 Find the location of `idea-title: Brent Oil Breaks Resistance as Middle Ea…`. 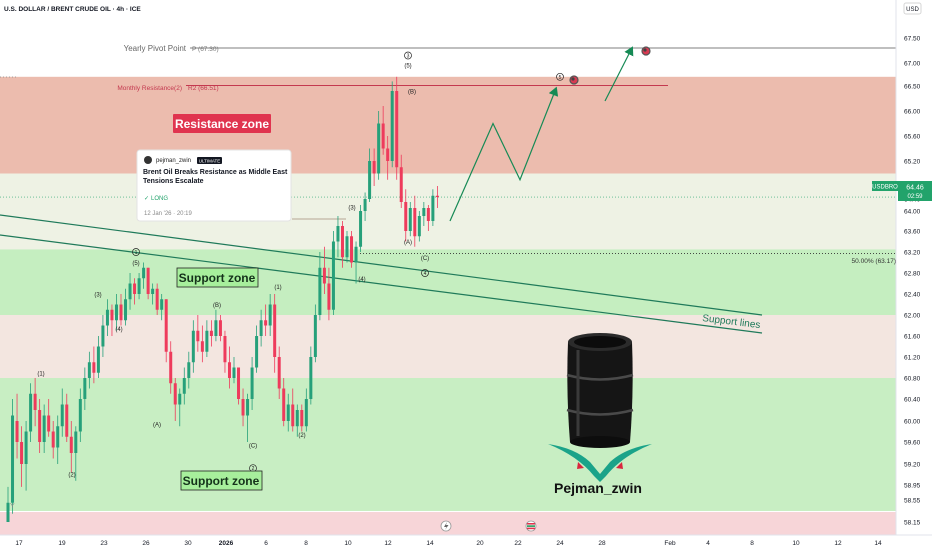

idea-title: Brent Oil Breaks Resistance as Middle Ea… is located at coordinates (215, 177).